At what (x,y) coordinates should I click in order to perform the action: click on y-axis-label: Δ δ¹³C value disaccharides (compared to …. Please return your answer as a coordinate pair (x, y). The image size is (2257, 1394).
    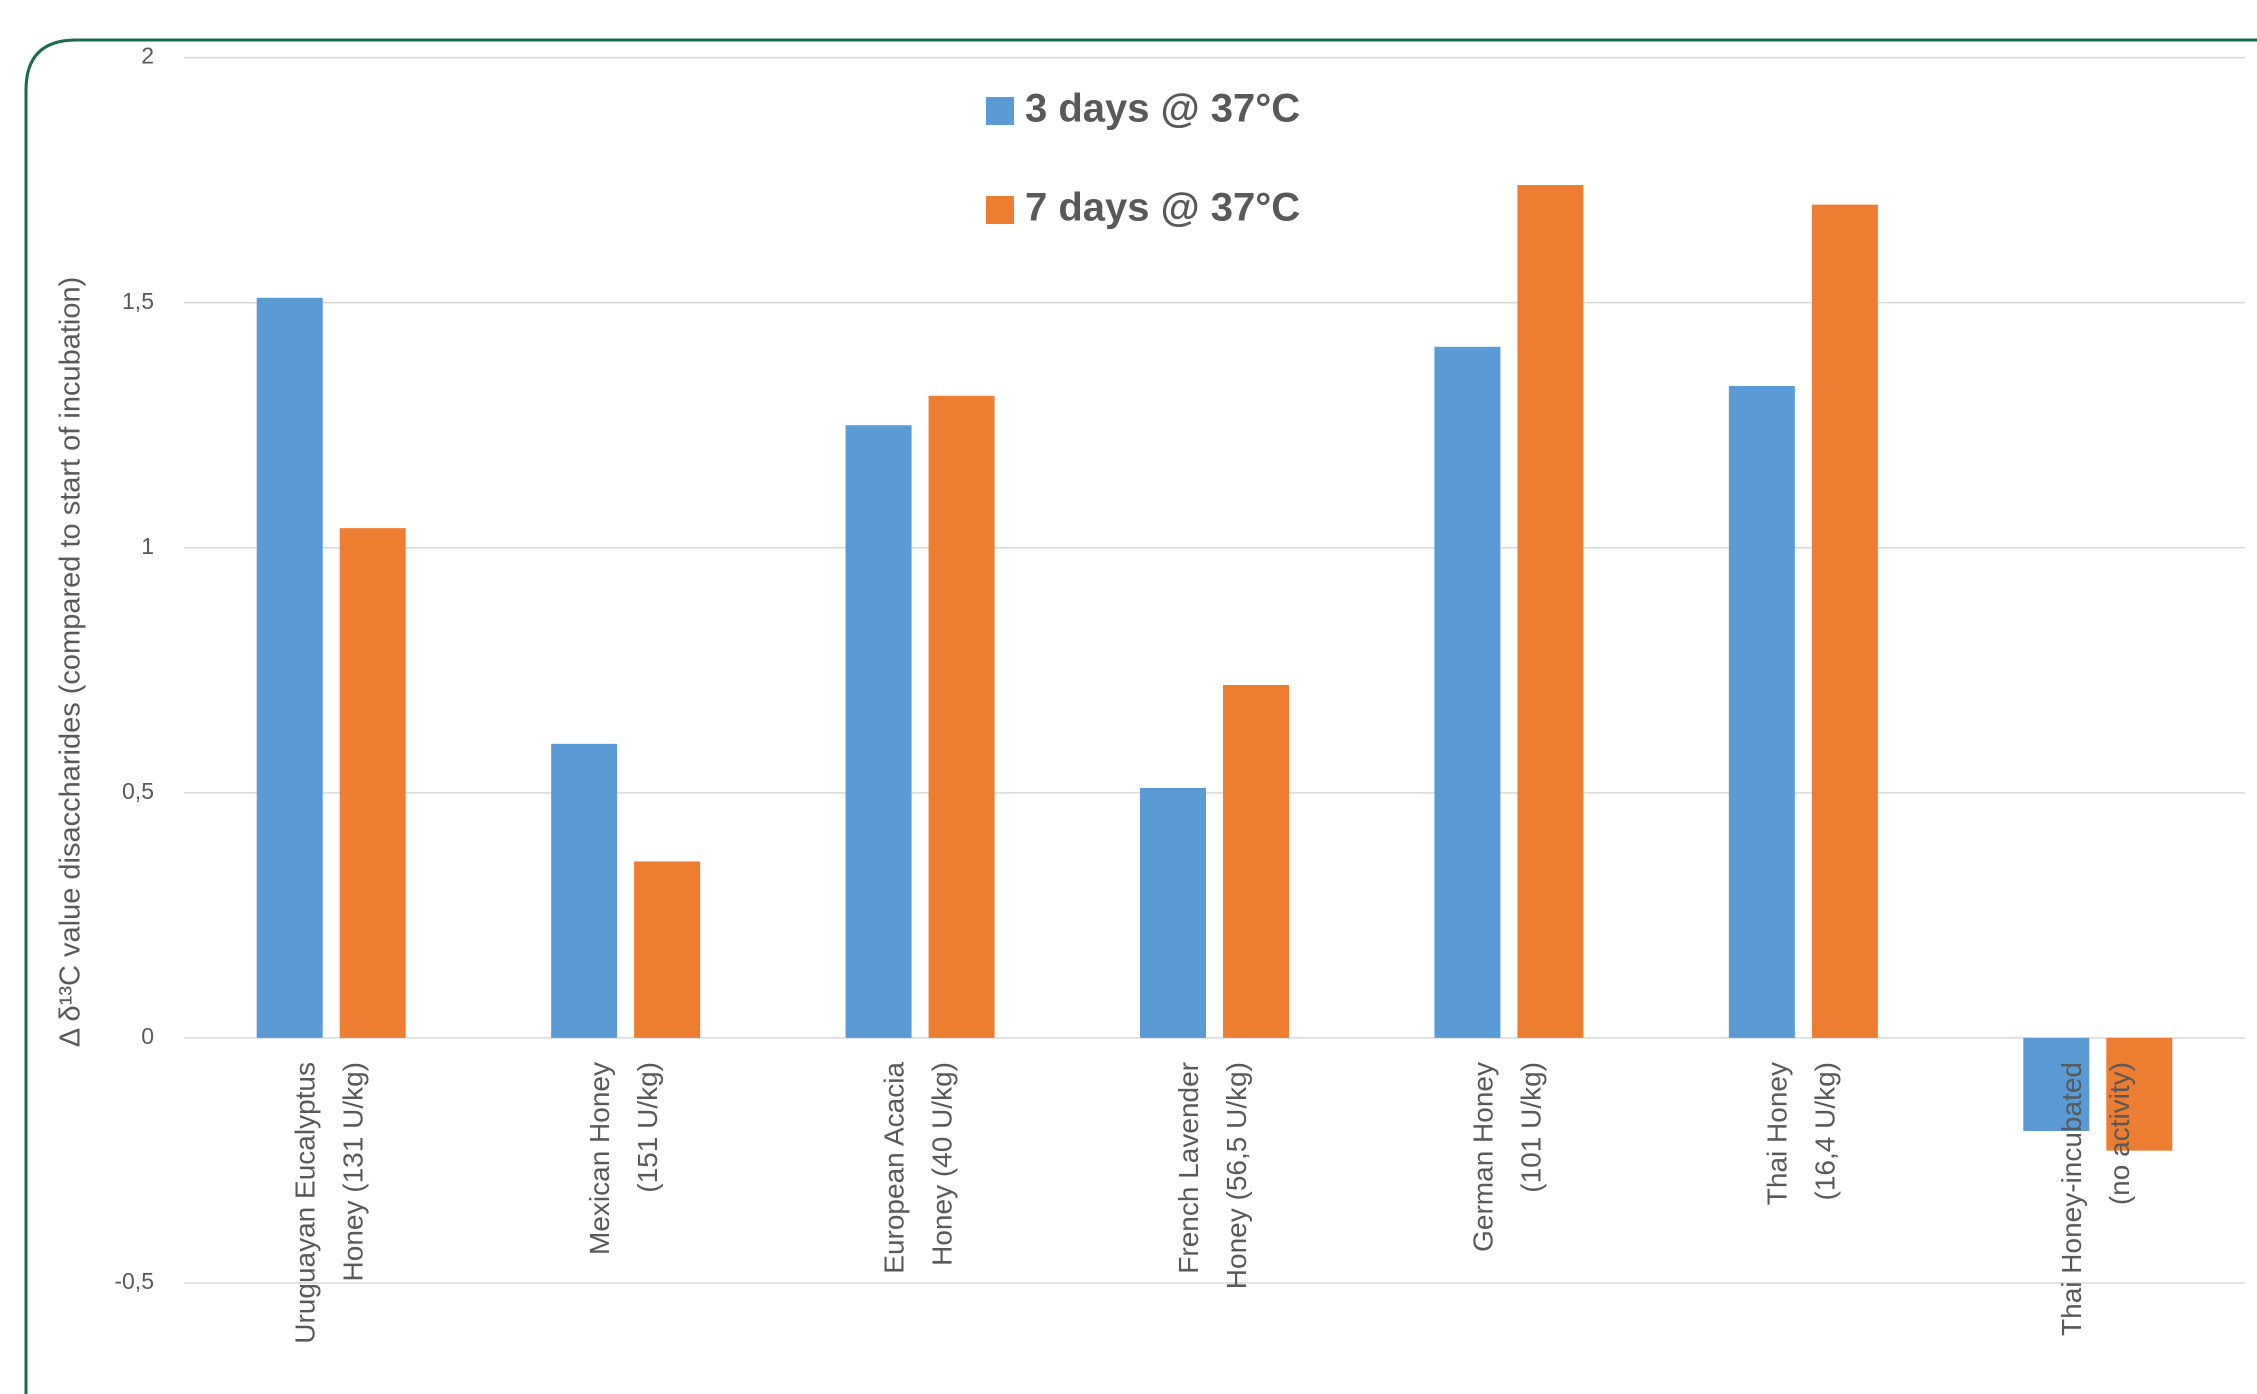
    Looking at the image, I should click on (71, 662).